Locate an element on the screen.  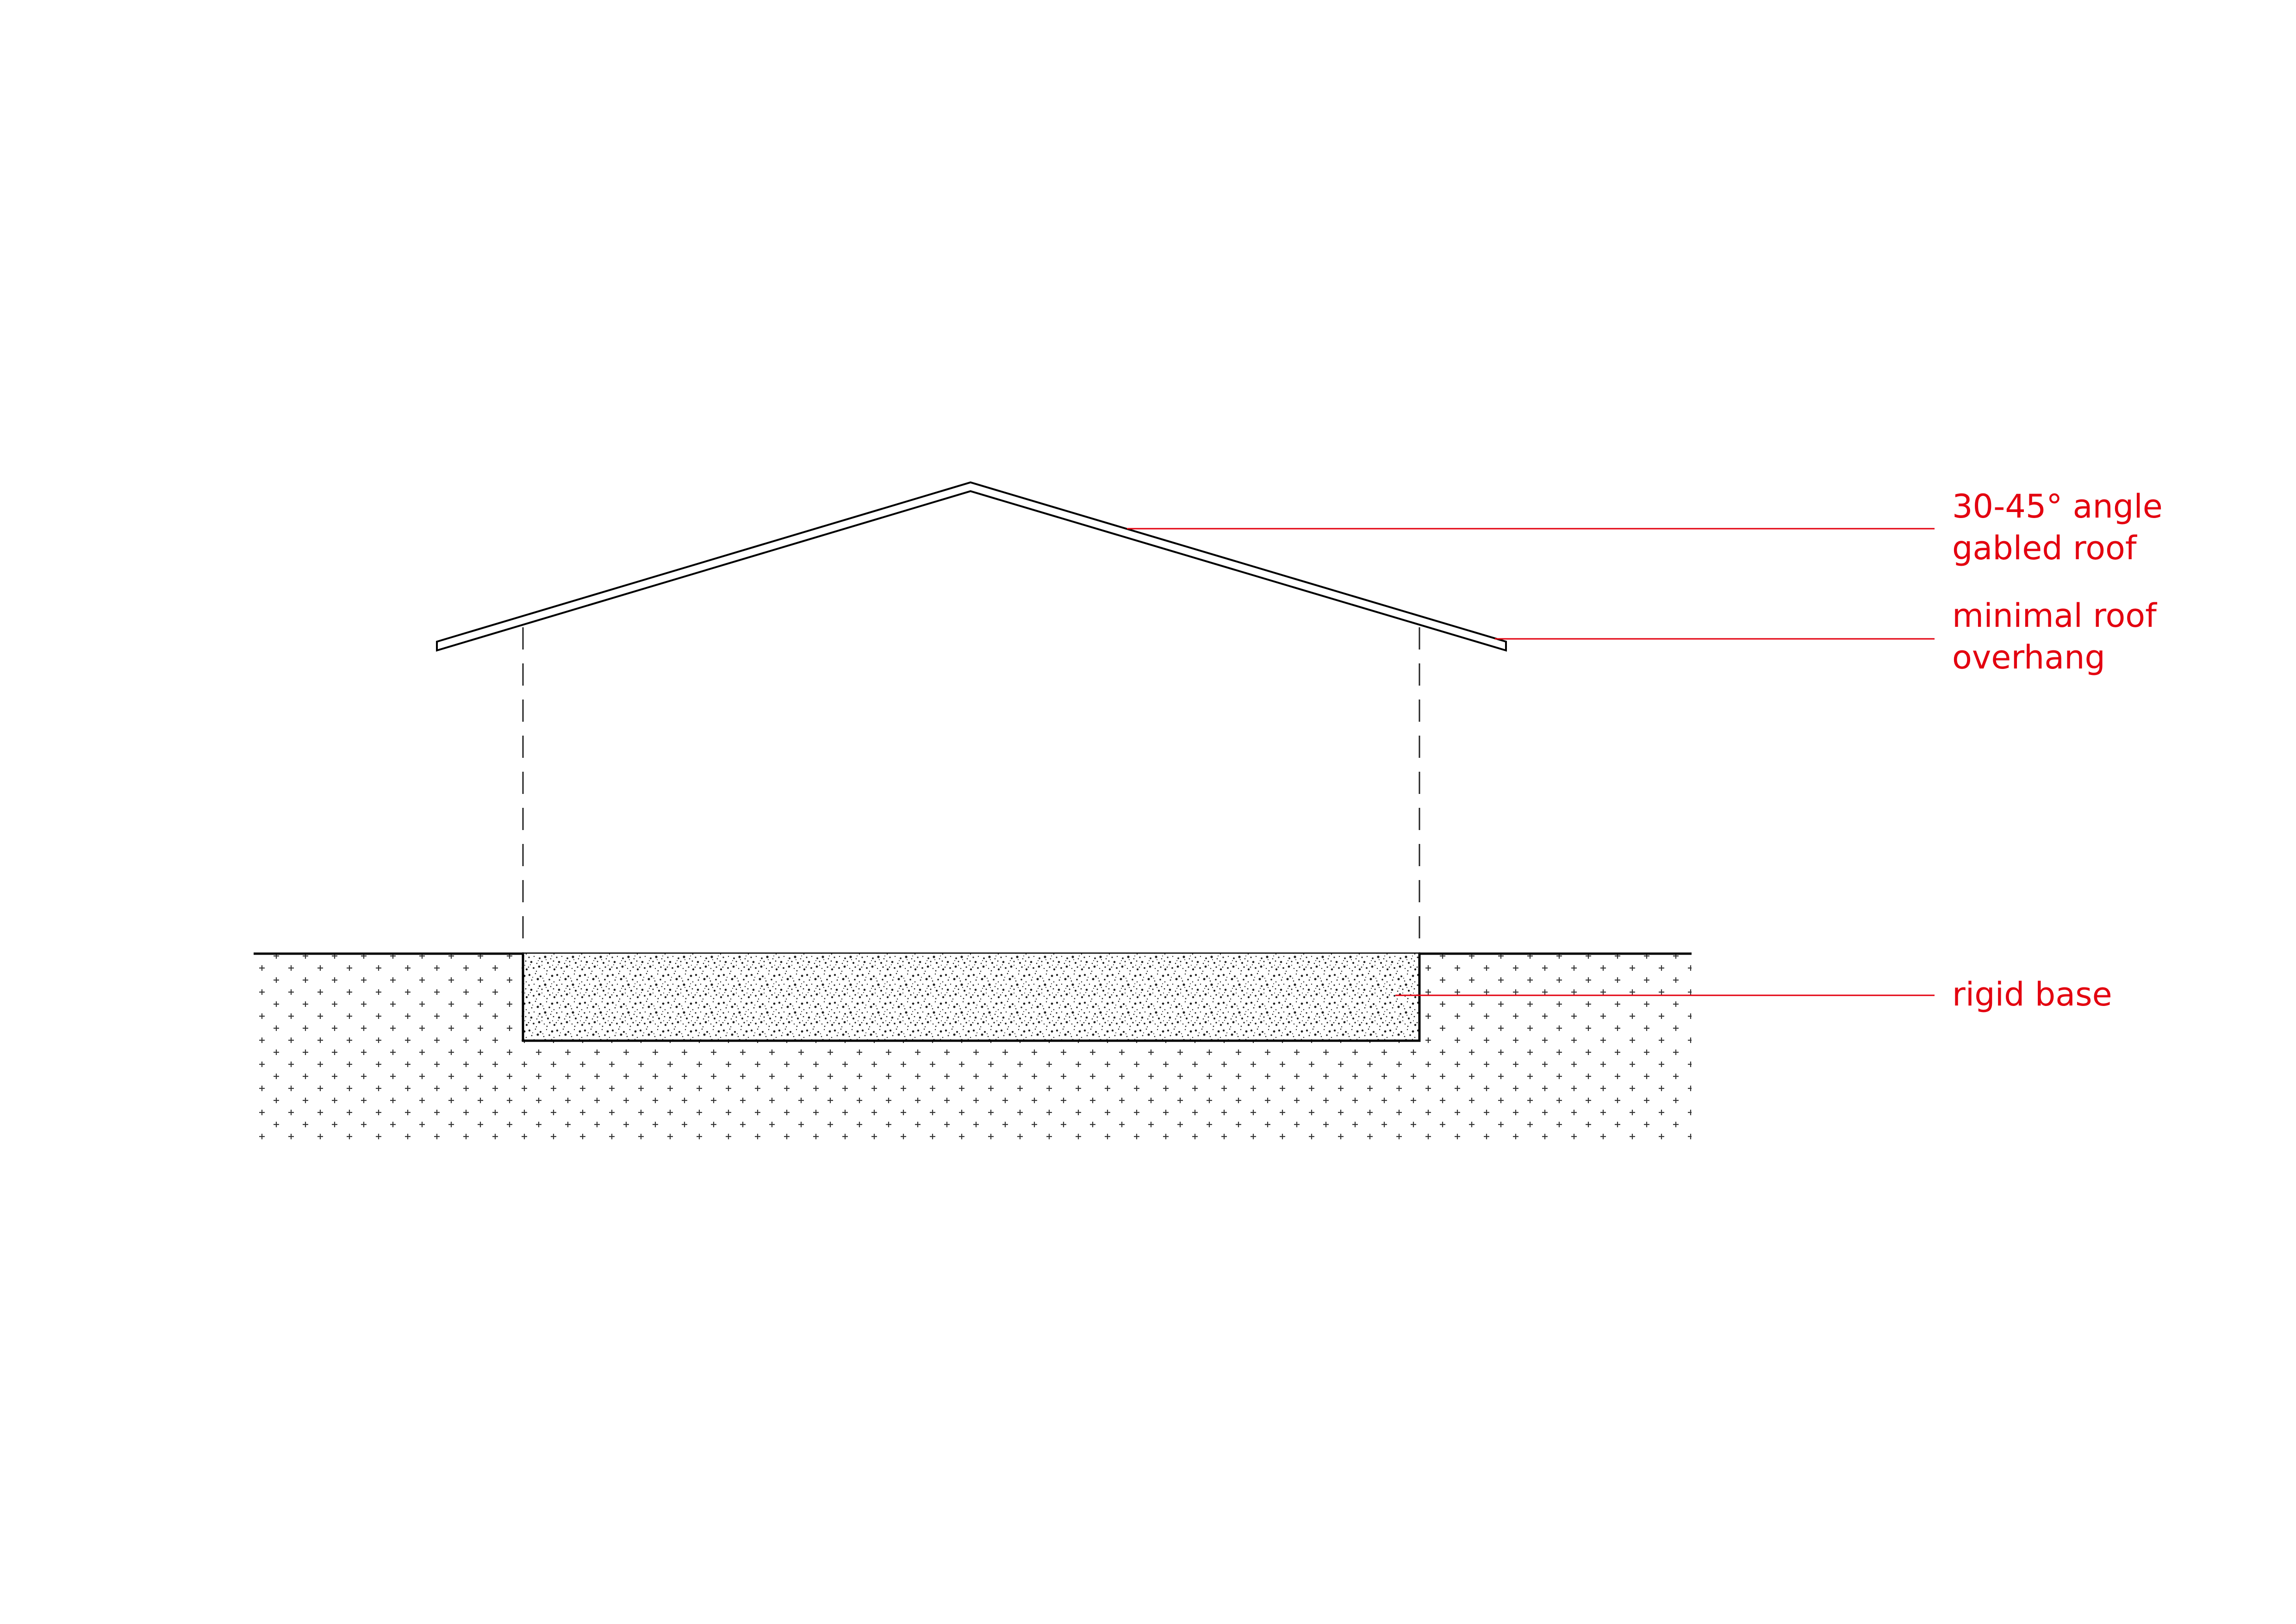
roof-angle-label: 30-45° angle gabled roof is located at coordinates (2062, 527).